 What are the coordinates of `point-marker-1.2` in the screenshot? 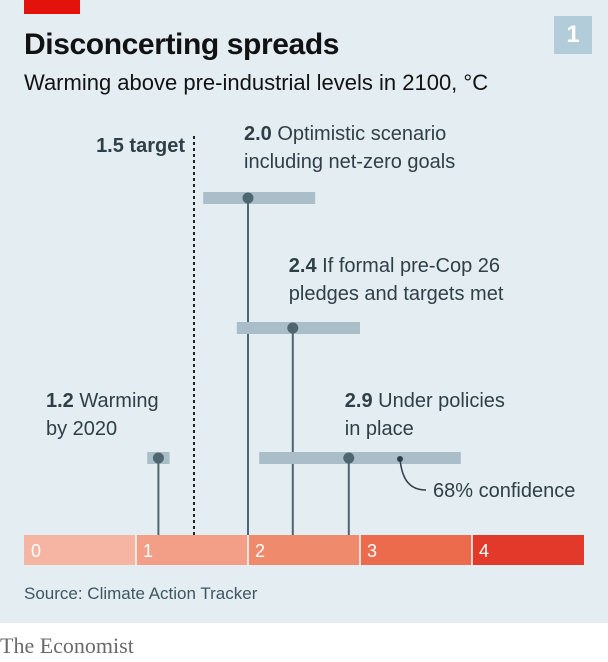 It's located at (158, 458).